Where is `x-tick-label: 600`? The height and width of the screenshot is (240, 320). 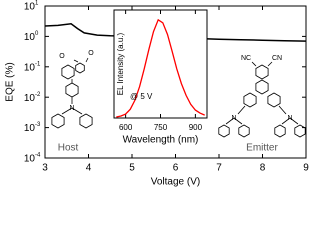
x-tick-label: 600 is located at coordinates (126, 127).